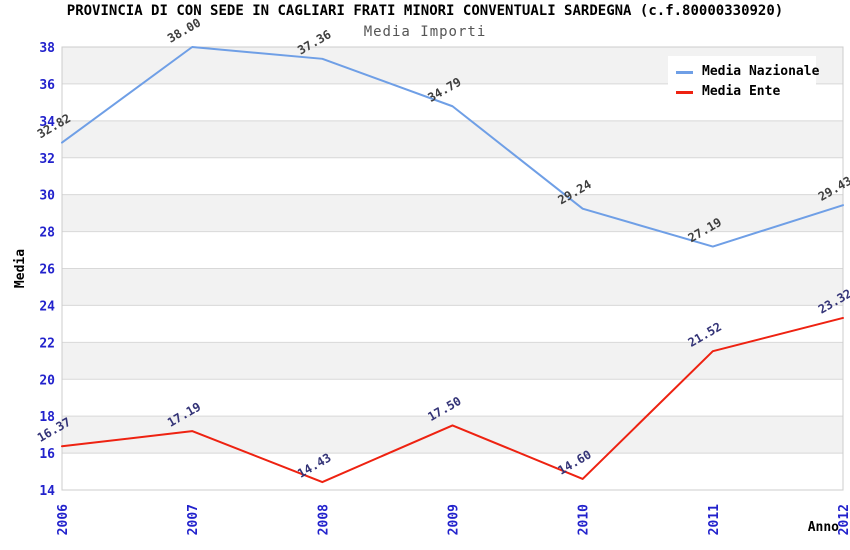  I want to click on legend-item-media-ente: Media Ente, so click(744, 92).